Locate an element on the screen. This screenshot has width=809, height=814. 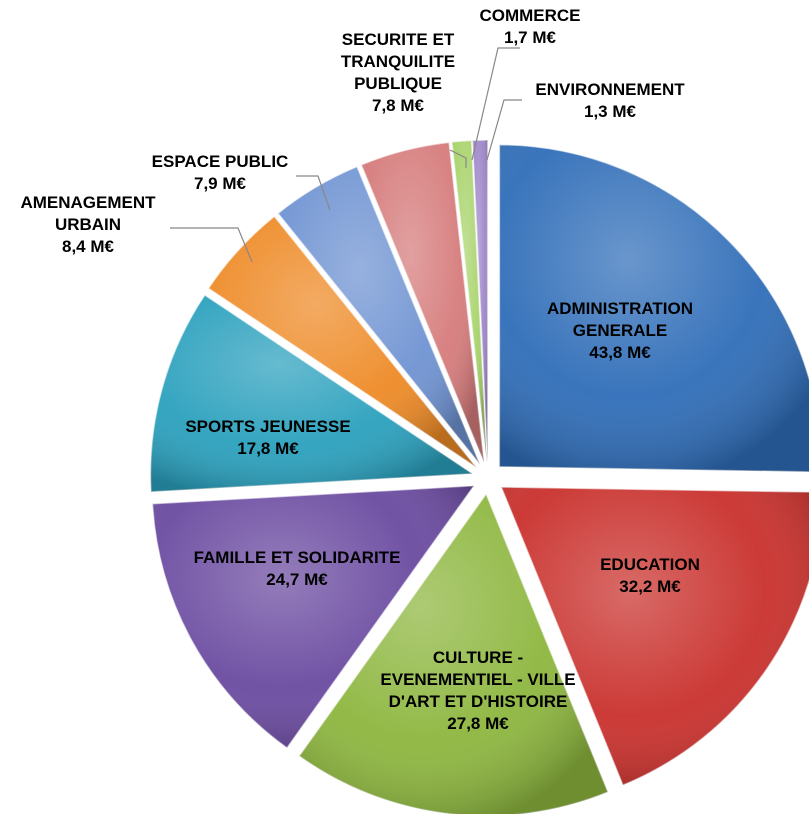
slice-label: SPORTS JEUNESSE 17,8 M€ is located at coordinates (267, 437).